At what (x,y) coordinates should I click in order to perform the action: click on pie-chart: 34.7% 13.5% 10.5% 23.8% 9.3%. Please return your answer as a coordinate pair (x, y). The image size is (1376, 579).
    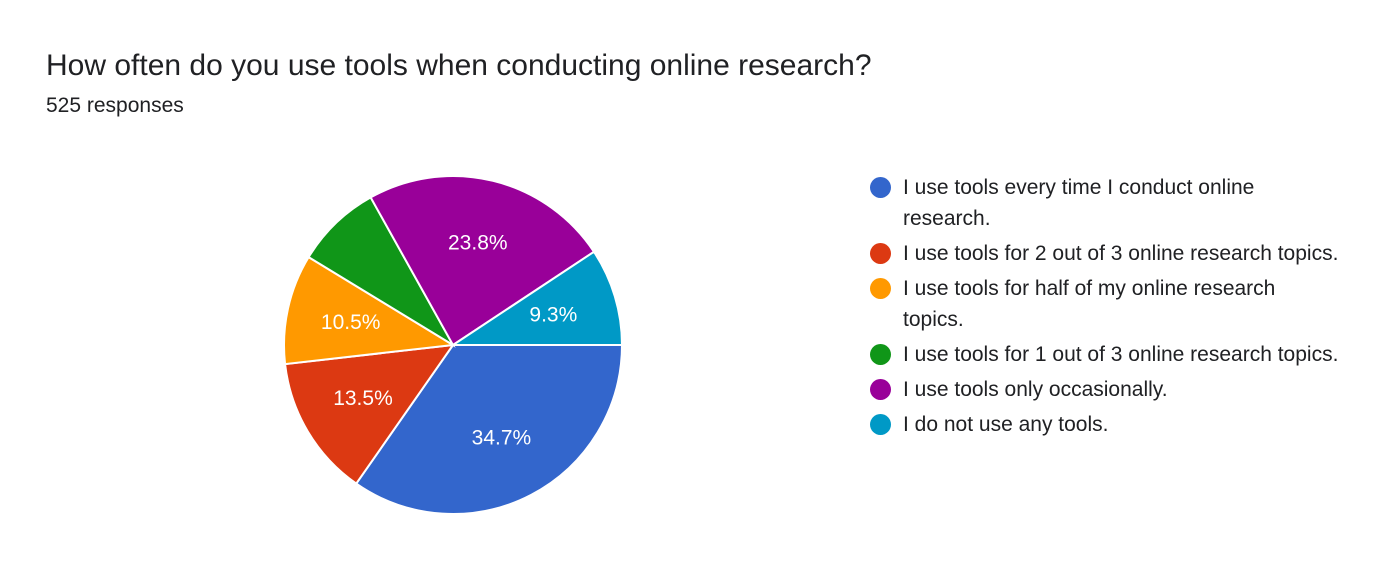
    Looking at the image, I should click on (453, 345).